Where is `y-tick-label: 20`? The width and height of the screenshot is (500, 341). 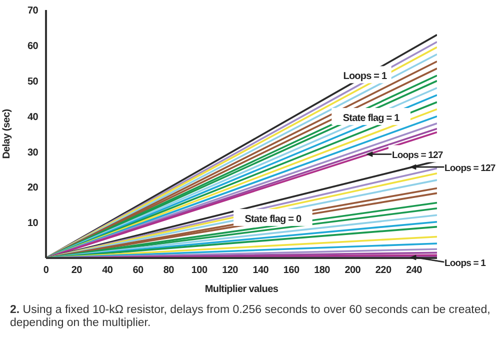 y-tick-label: 20 is located at coordinates (33, 188).